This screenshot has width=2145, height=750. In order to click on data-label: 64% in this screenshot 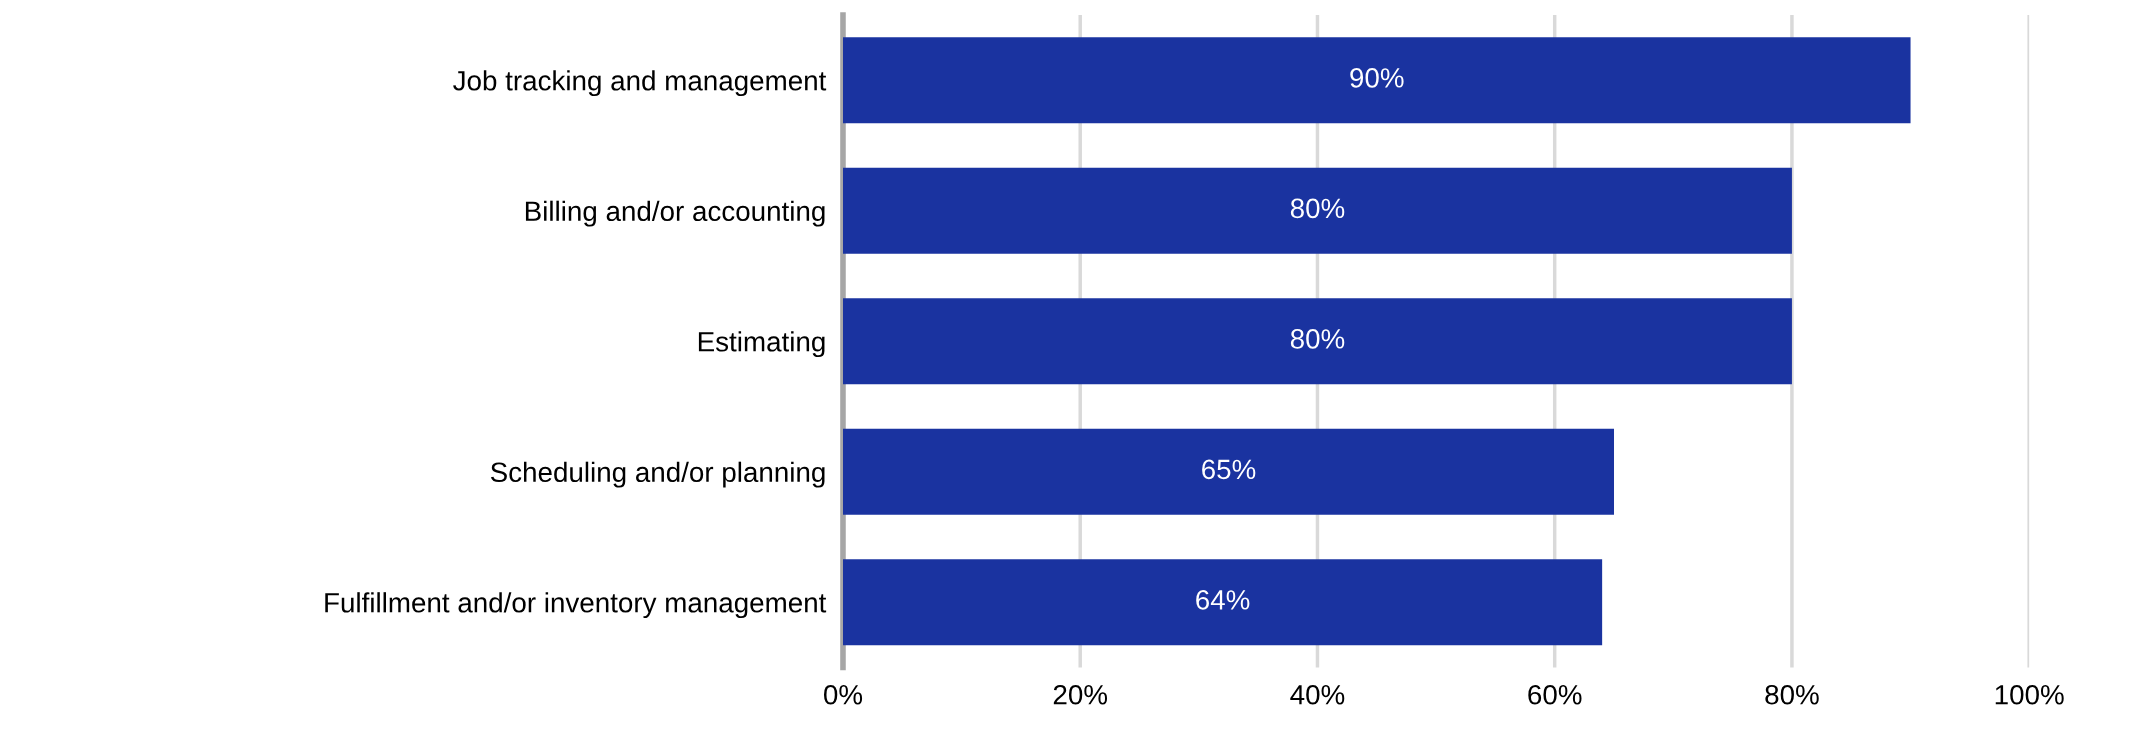, I will do `click(1223, 600)`.